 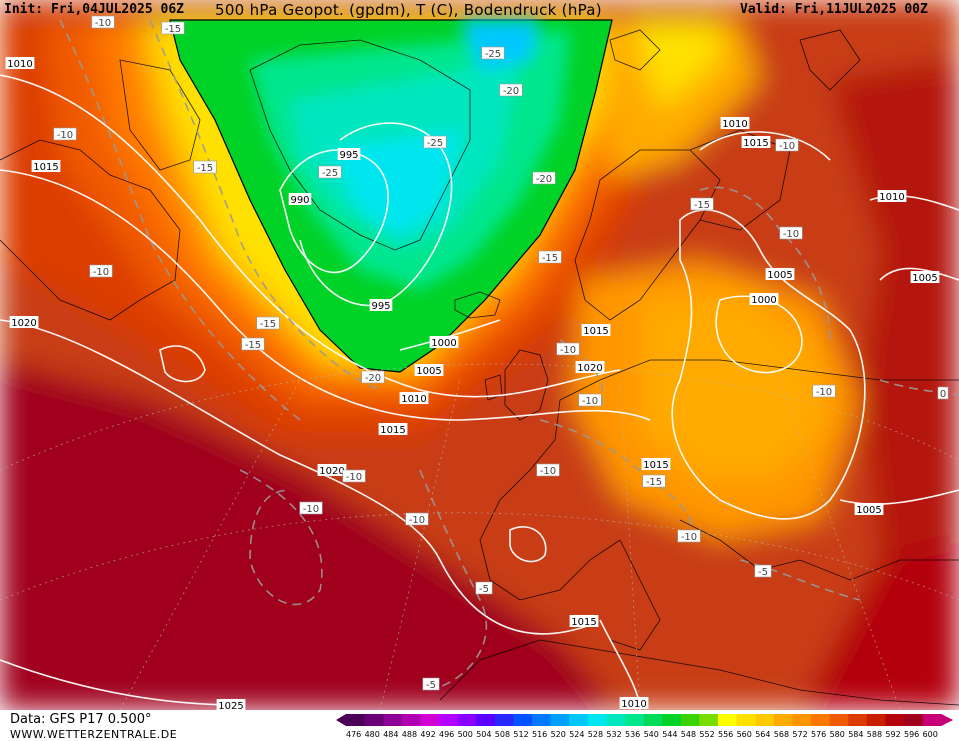 I want to click on data-source-label: Data: GFS P17 0.500°, so click(x=81, y=719).